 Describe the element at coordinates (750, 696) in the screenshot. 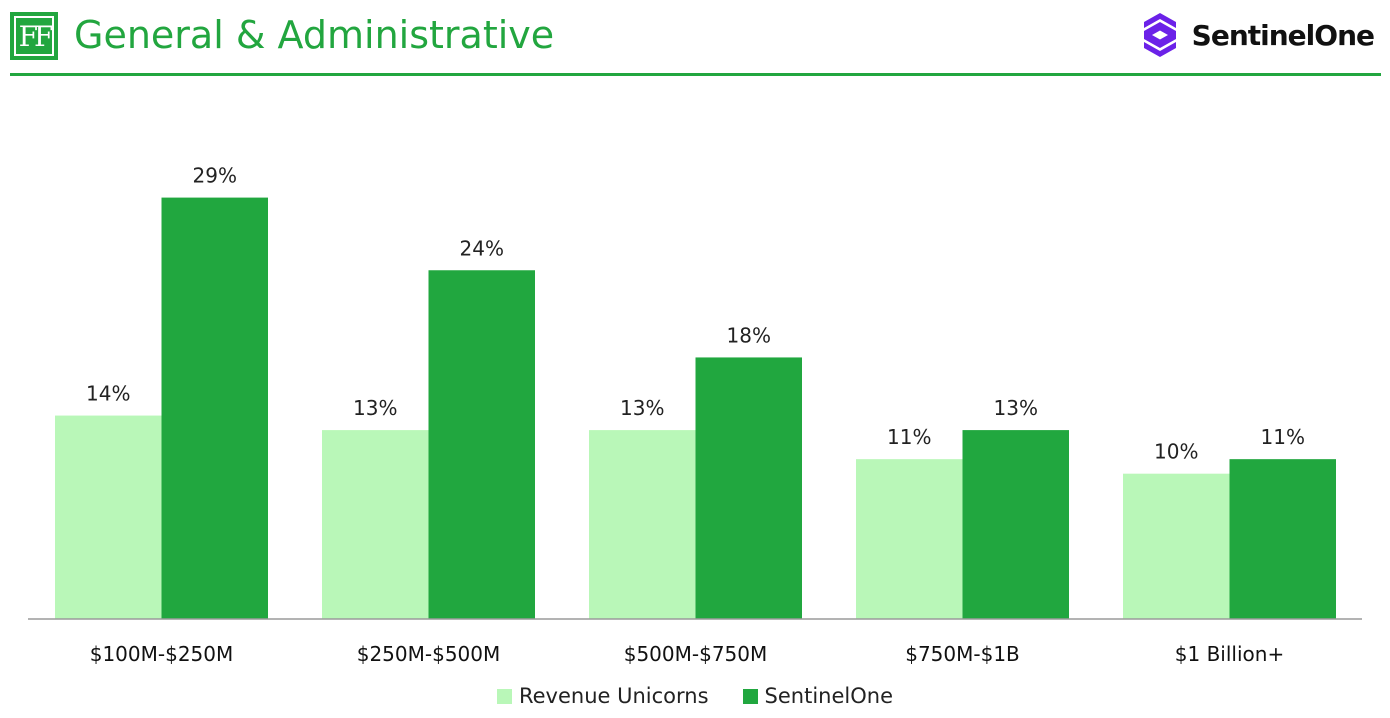

I see `legend-swatch-sentinelone` at that location.